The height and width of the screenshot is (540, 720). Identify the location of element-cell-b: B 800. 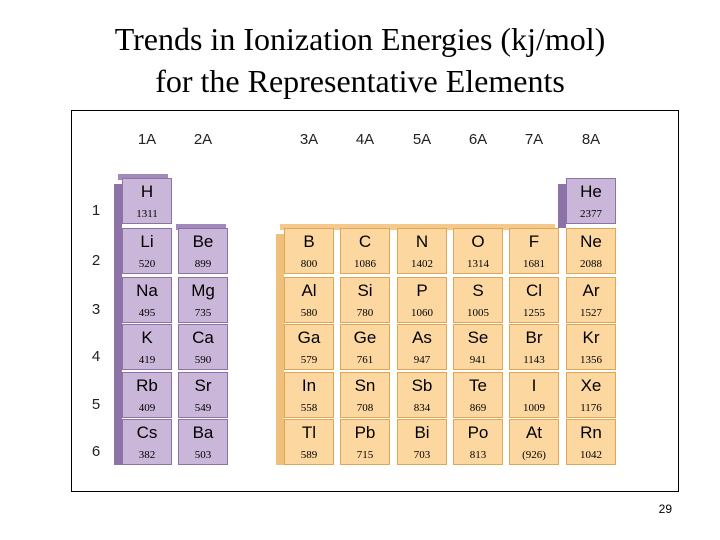
(309, 251).